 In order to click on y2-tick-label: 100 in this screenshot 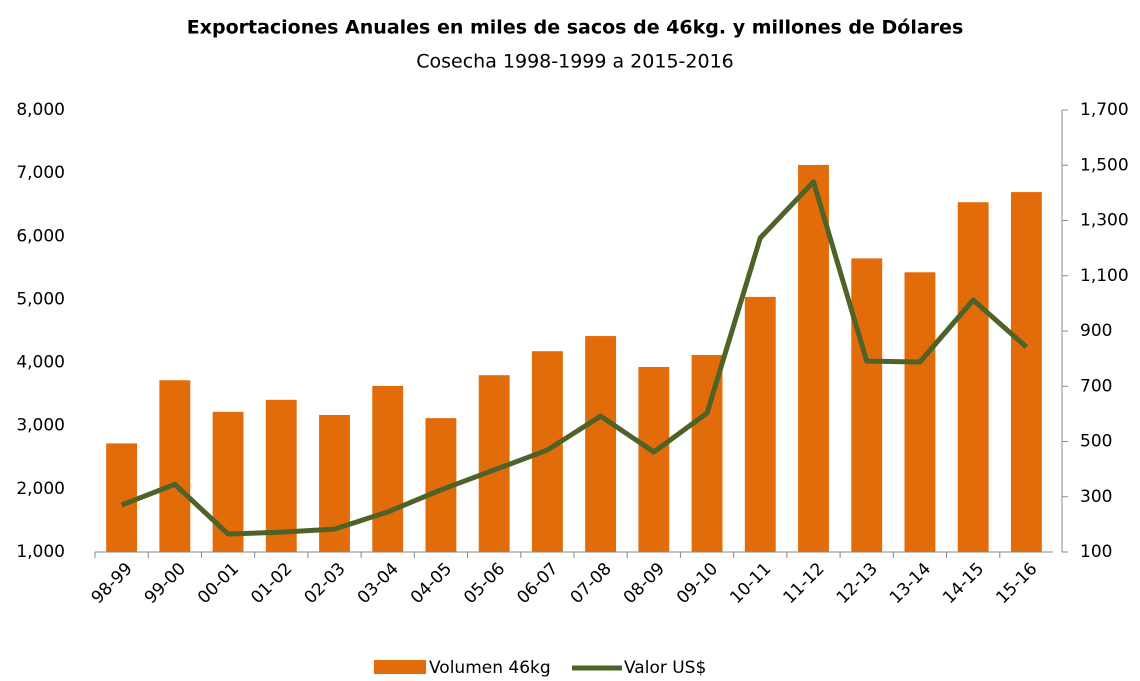, I will do `click(1096, 552)`.